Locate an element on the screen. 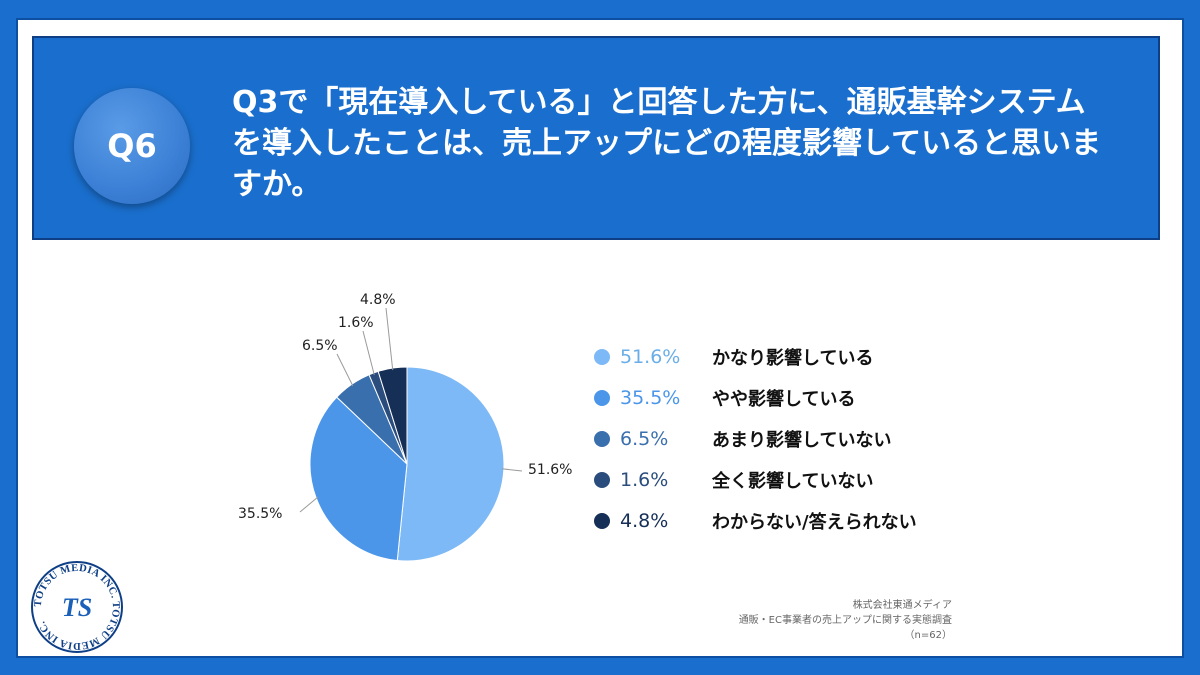 The height and width of the screenshot is (675, 1200). source-sample: （n=62） is located at coordinates (928, 635).